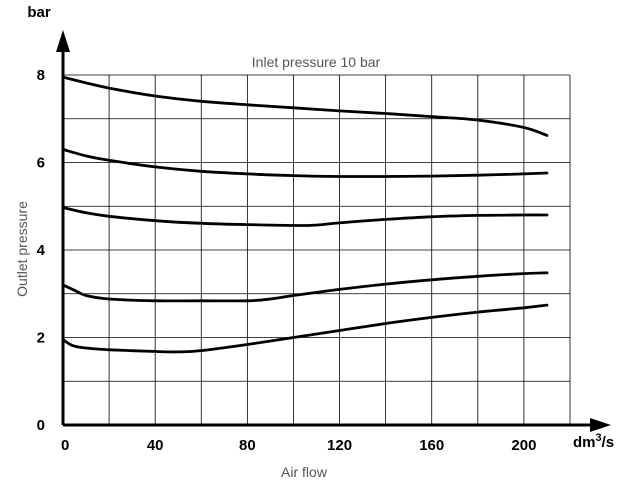  I want to click on y-axis-unit: bar, so click(39, 12).